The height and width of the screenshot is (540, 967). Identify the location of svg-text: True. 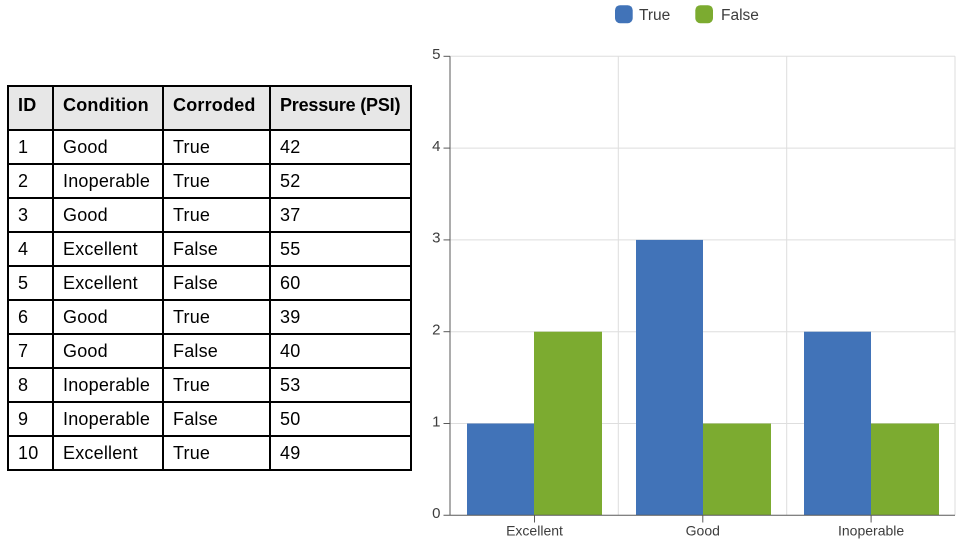
(654, 15).